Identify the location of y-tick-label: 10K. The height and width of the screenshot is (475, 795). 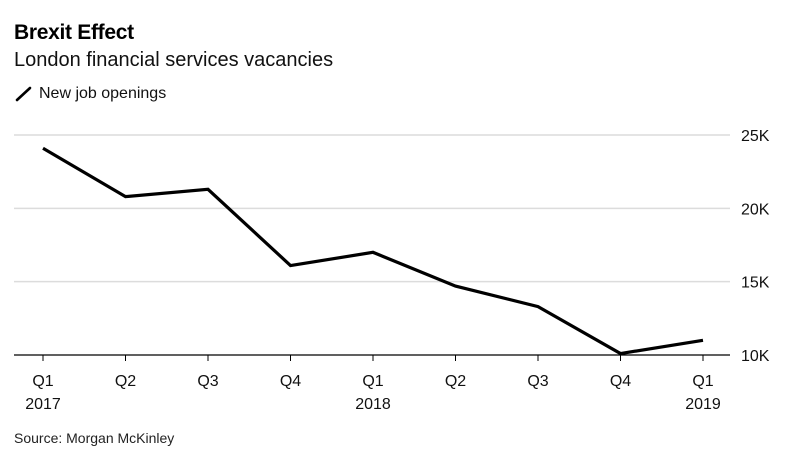
(755, 356).